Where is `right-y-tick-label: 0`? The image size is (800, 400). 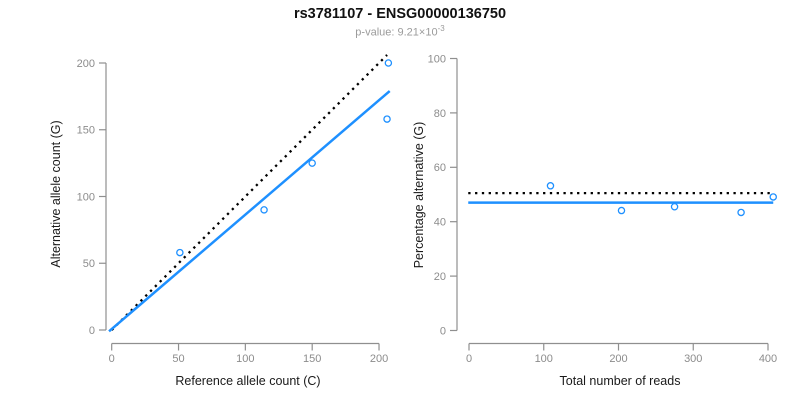
right-y-tick-label: 0 is located at coordinates (443, 331).